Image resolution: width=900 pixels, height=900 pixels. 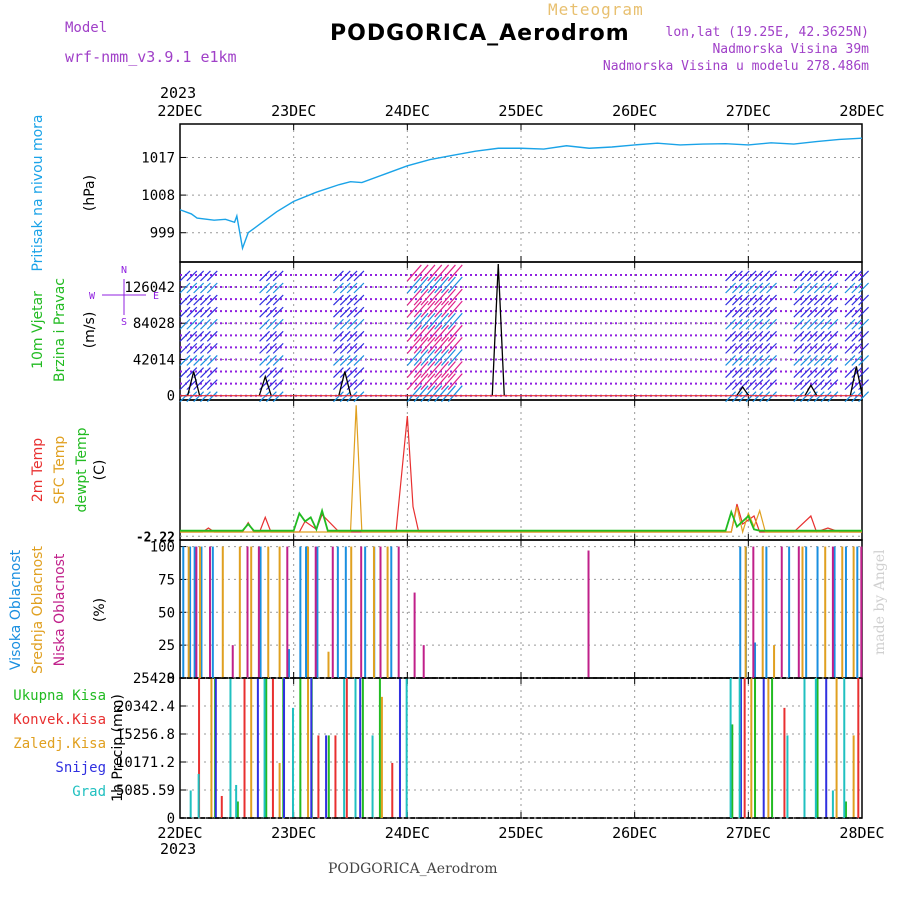 I want to click on pressure-unit-label: (hPa), so click(x=90, y=193).